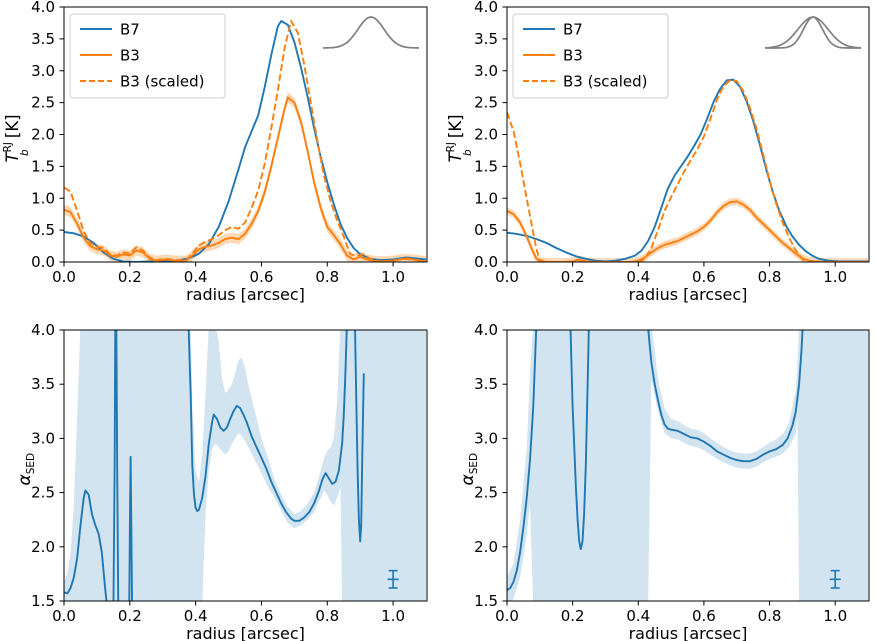 This screenshot has height=641, width=877. Describe the element at coordinates (657, 170) in the screenshot. I see `series-line-B3 (scaled)` at that location.